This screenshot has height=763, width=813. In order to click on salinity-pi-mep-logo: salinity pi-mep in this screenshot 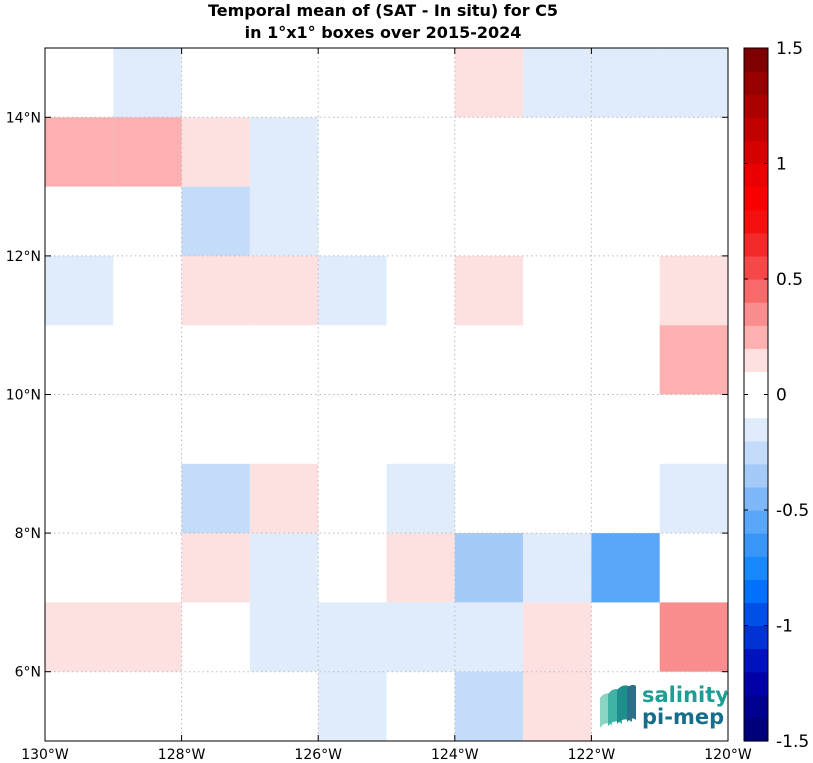, I will do `click(664, 706)`.